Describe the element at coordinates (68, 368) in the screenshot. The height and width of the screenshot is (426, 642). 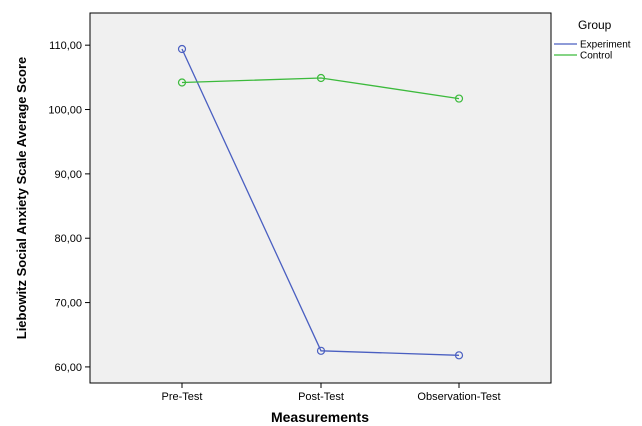
I see `y-tick-label: 60,00` at that location.